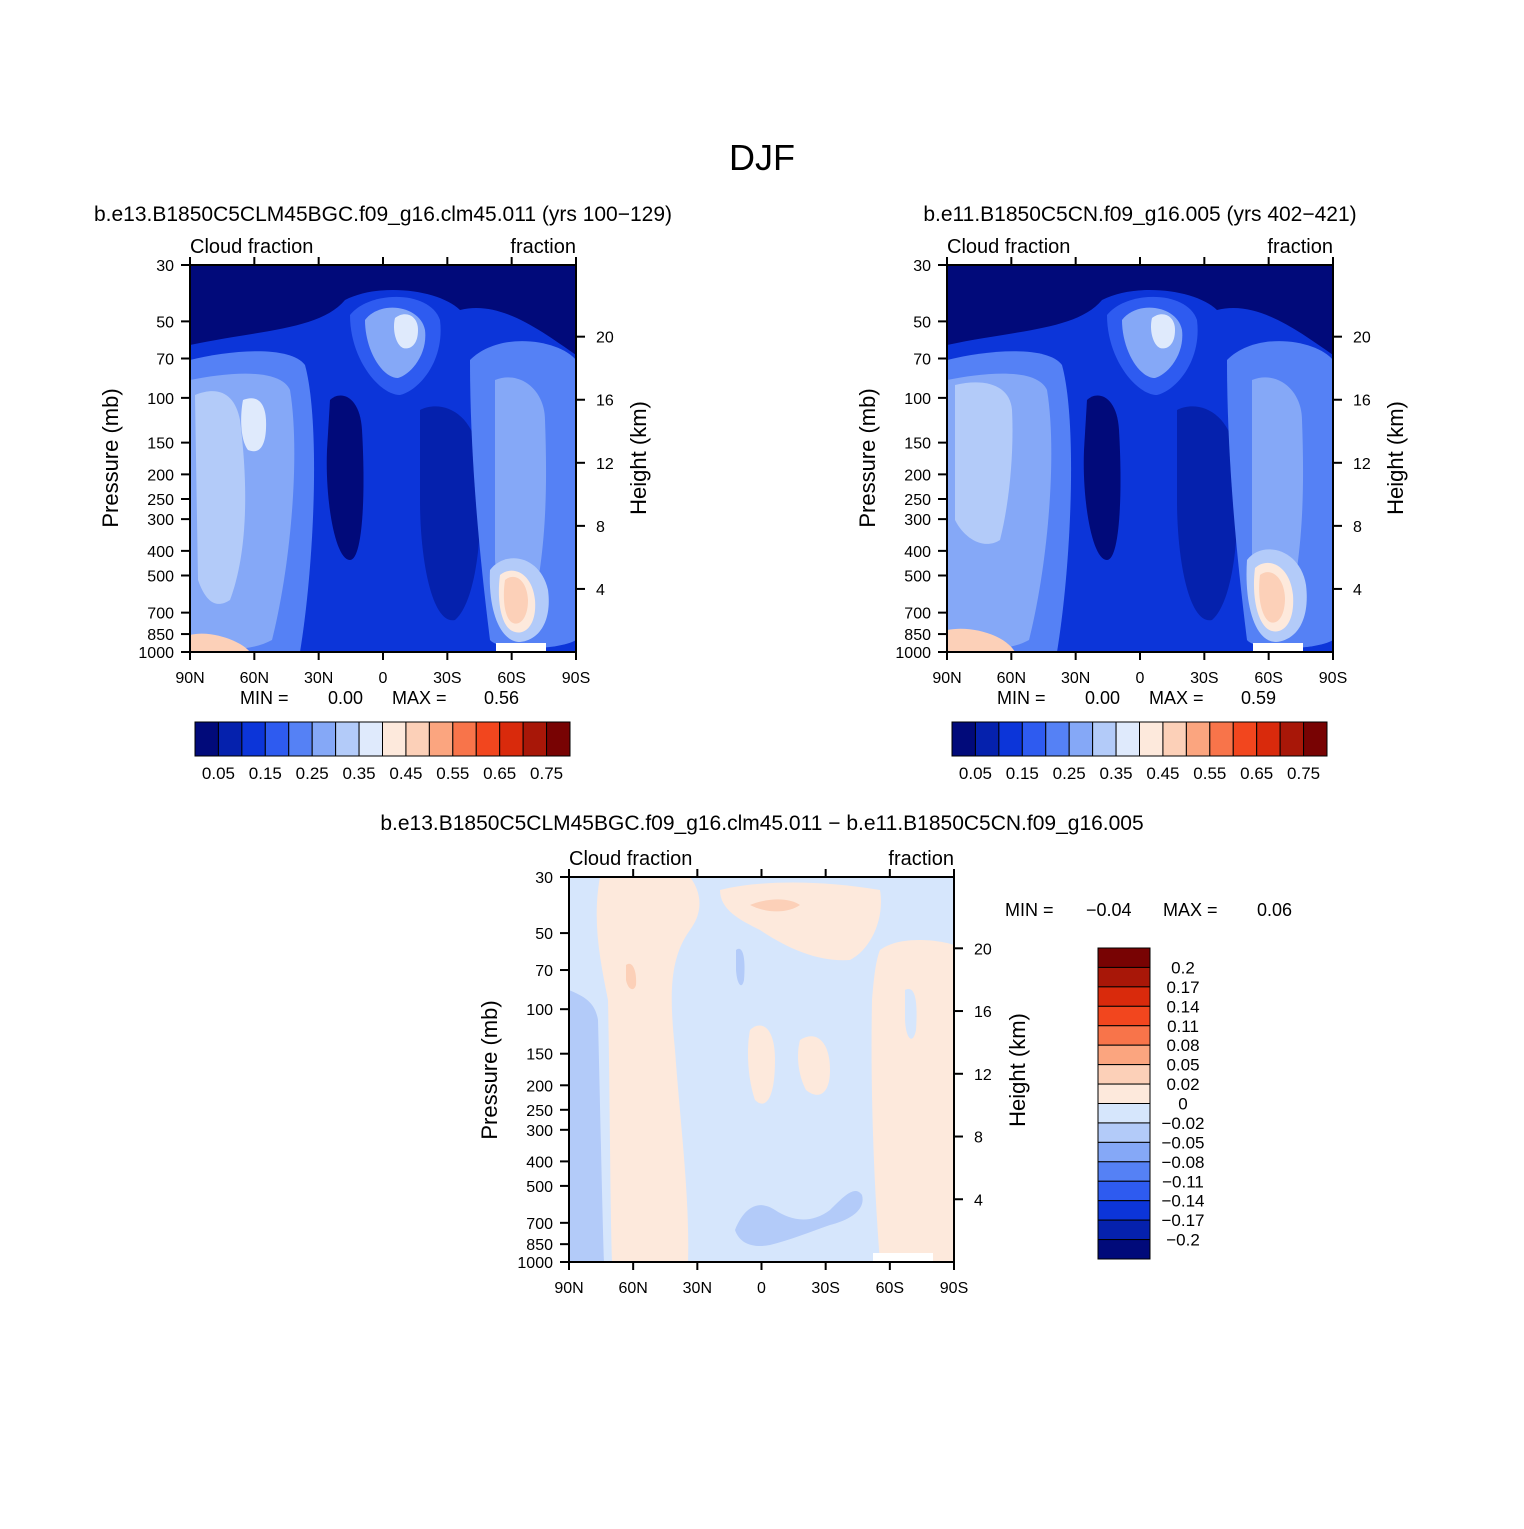  Describe the element at coordinates (697, 1288) in the screenshot. I see `x-tick-label: 30N` at that location.